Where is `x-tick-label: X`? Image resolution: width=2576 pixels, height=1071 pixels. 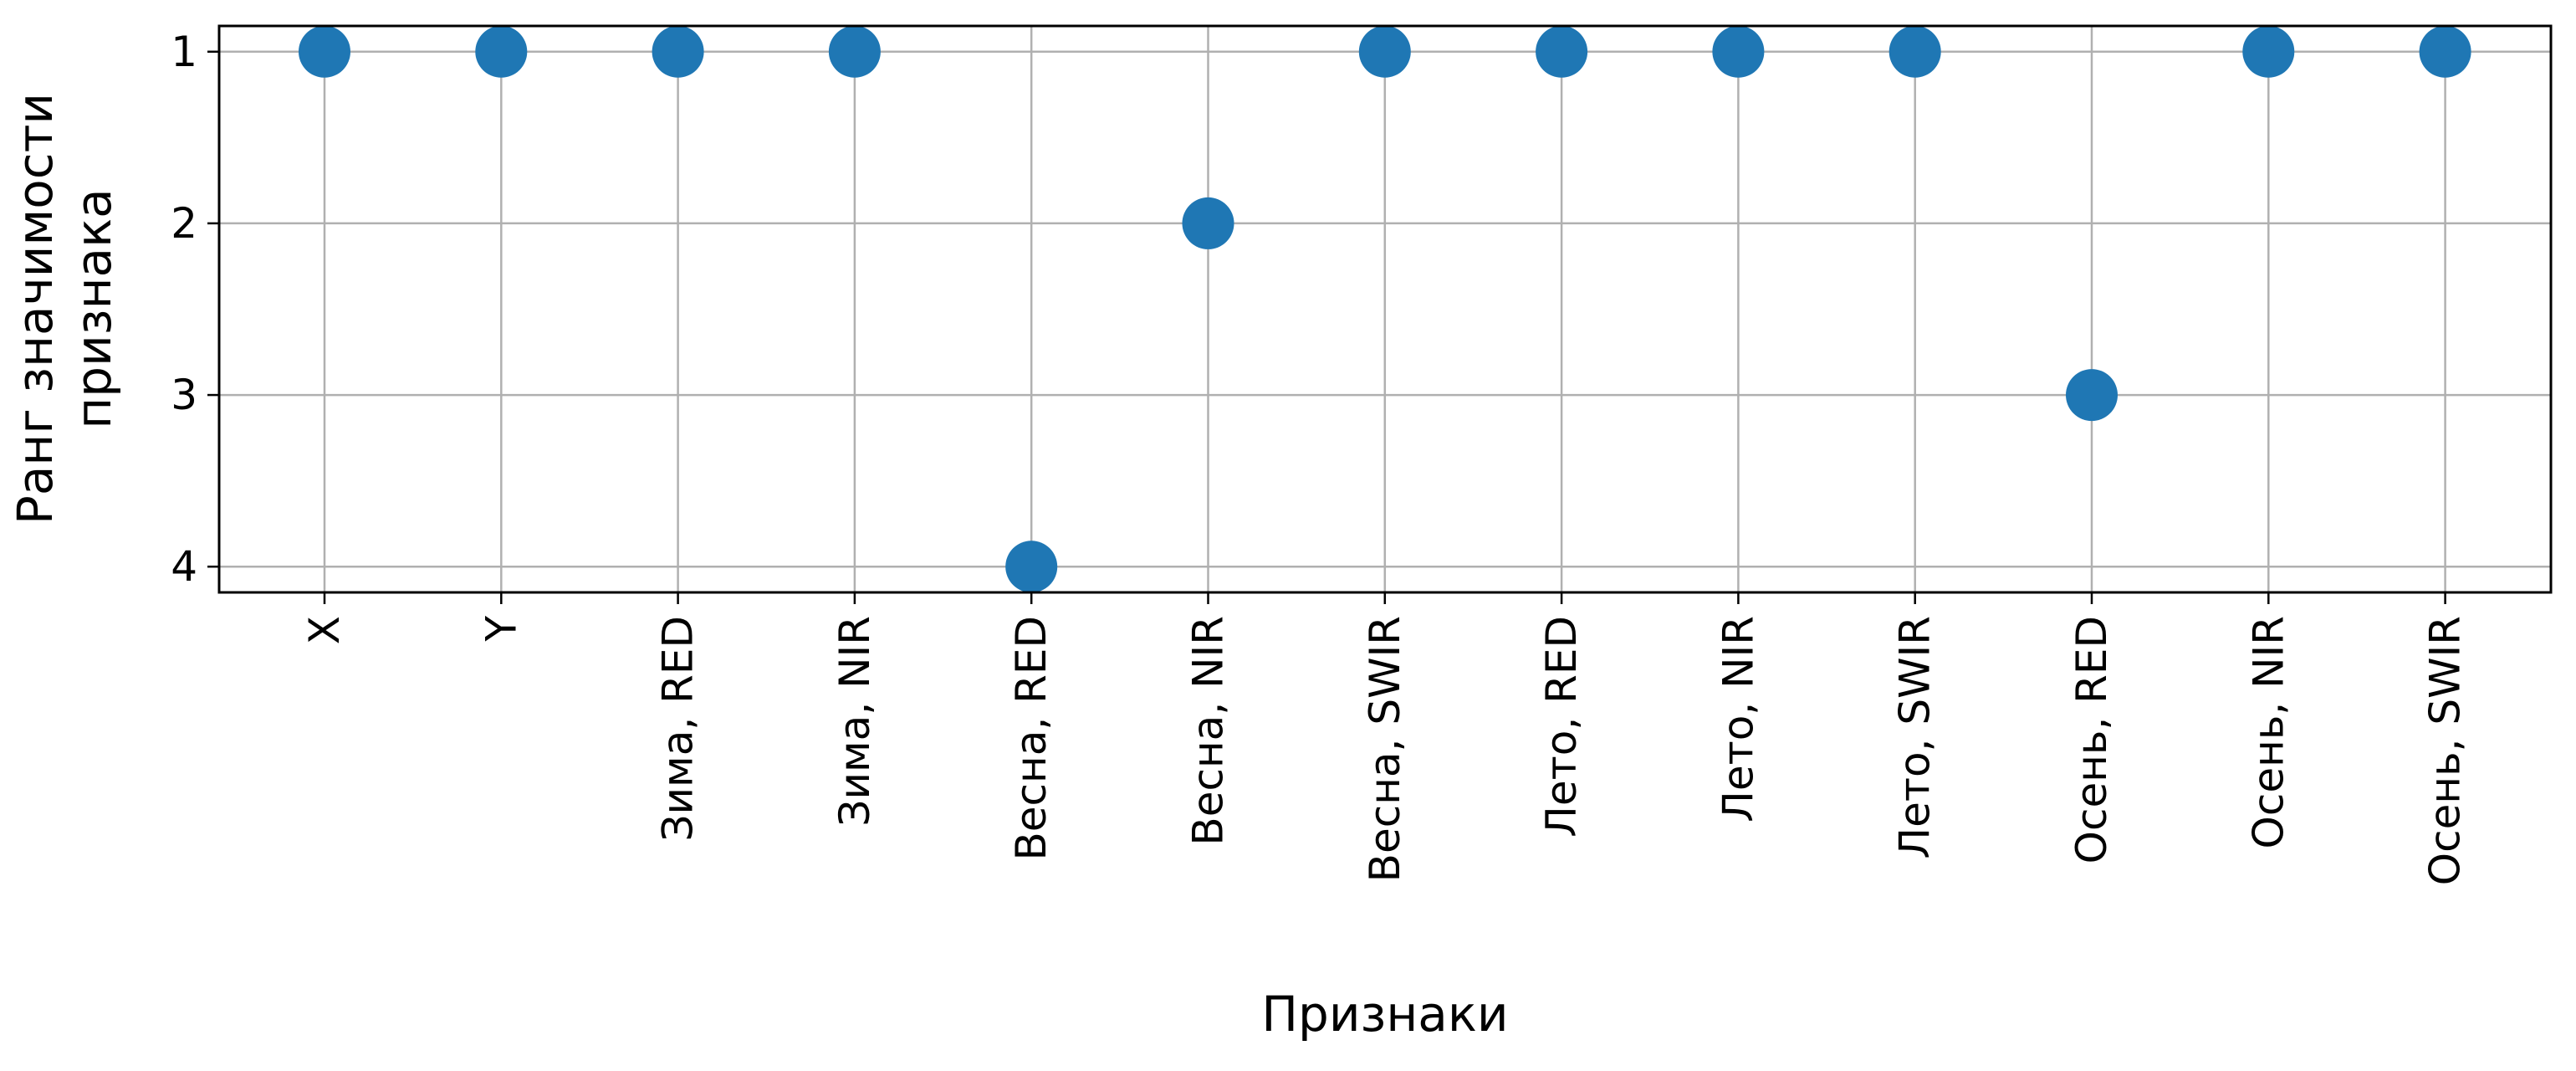 x-tick-label: X is located at coordinates (324, 630).